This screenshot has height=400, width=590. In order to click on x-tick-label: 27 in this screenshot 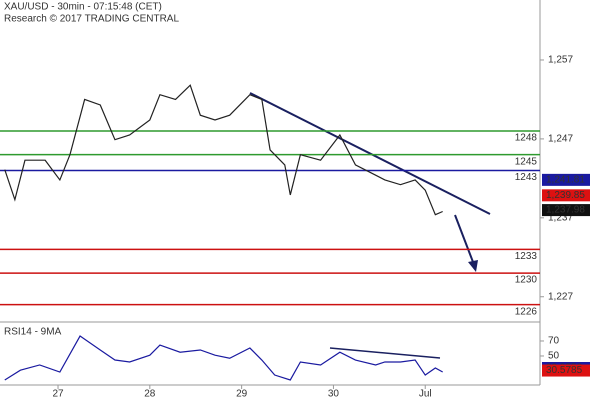, I will do `click(58, 394)`.